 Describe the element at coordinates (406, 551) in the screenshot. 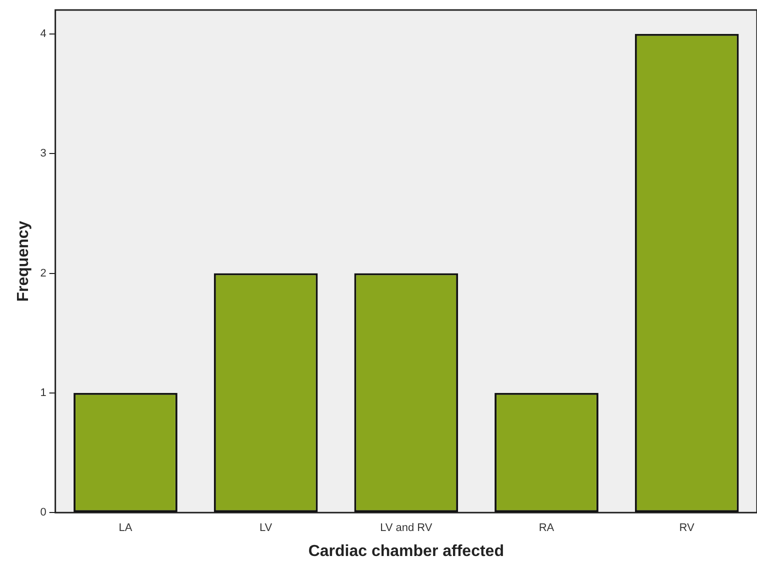

I see `x-axis-title: Cardiac chamber affected` at that location.